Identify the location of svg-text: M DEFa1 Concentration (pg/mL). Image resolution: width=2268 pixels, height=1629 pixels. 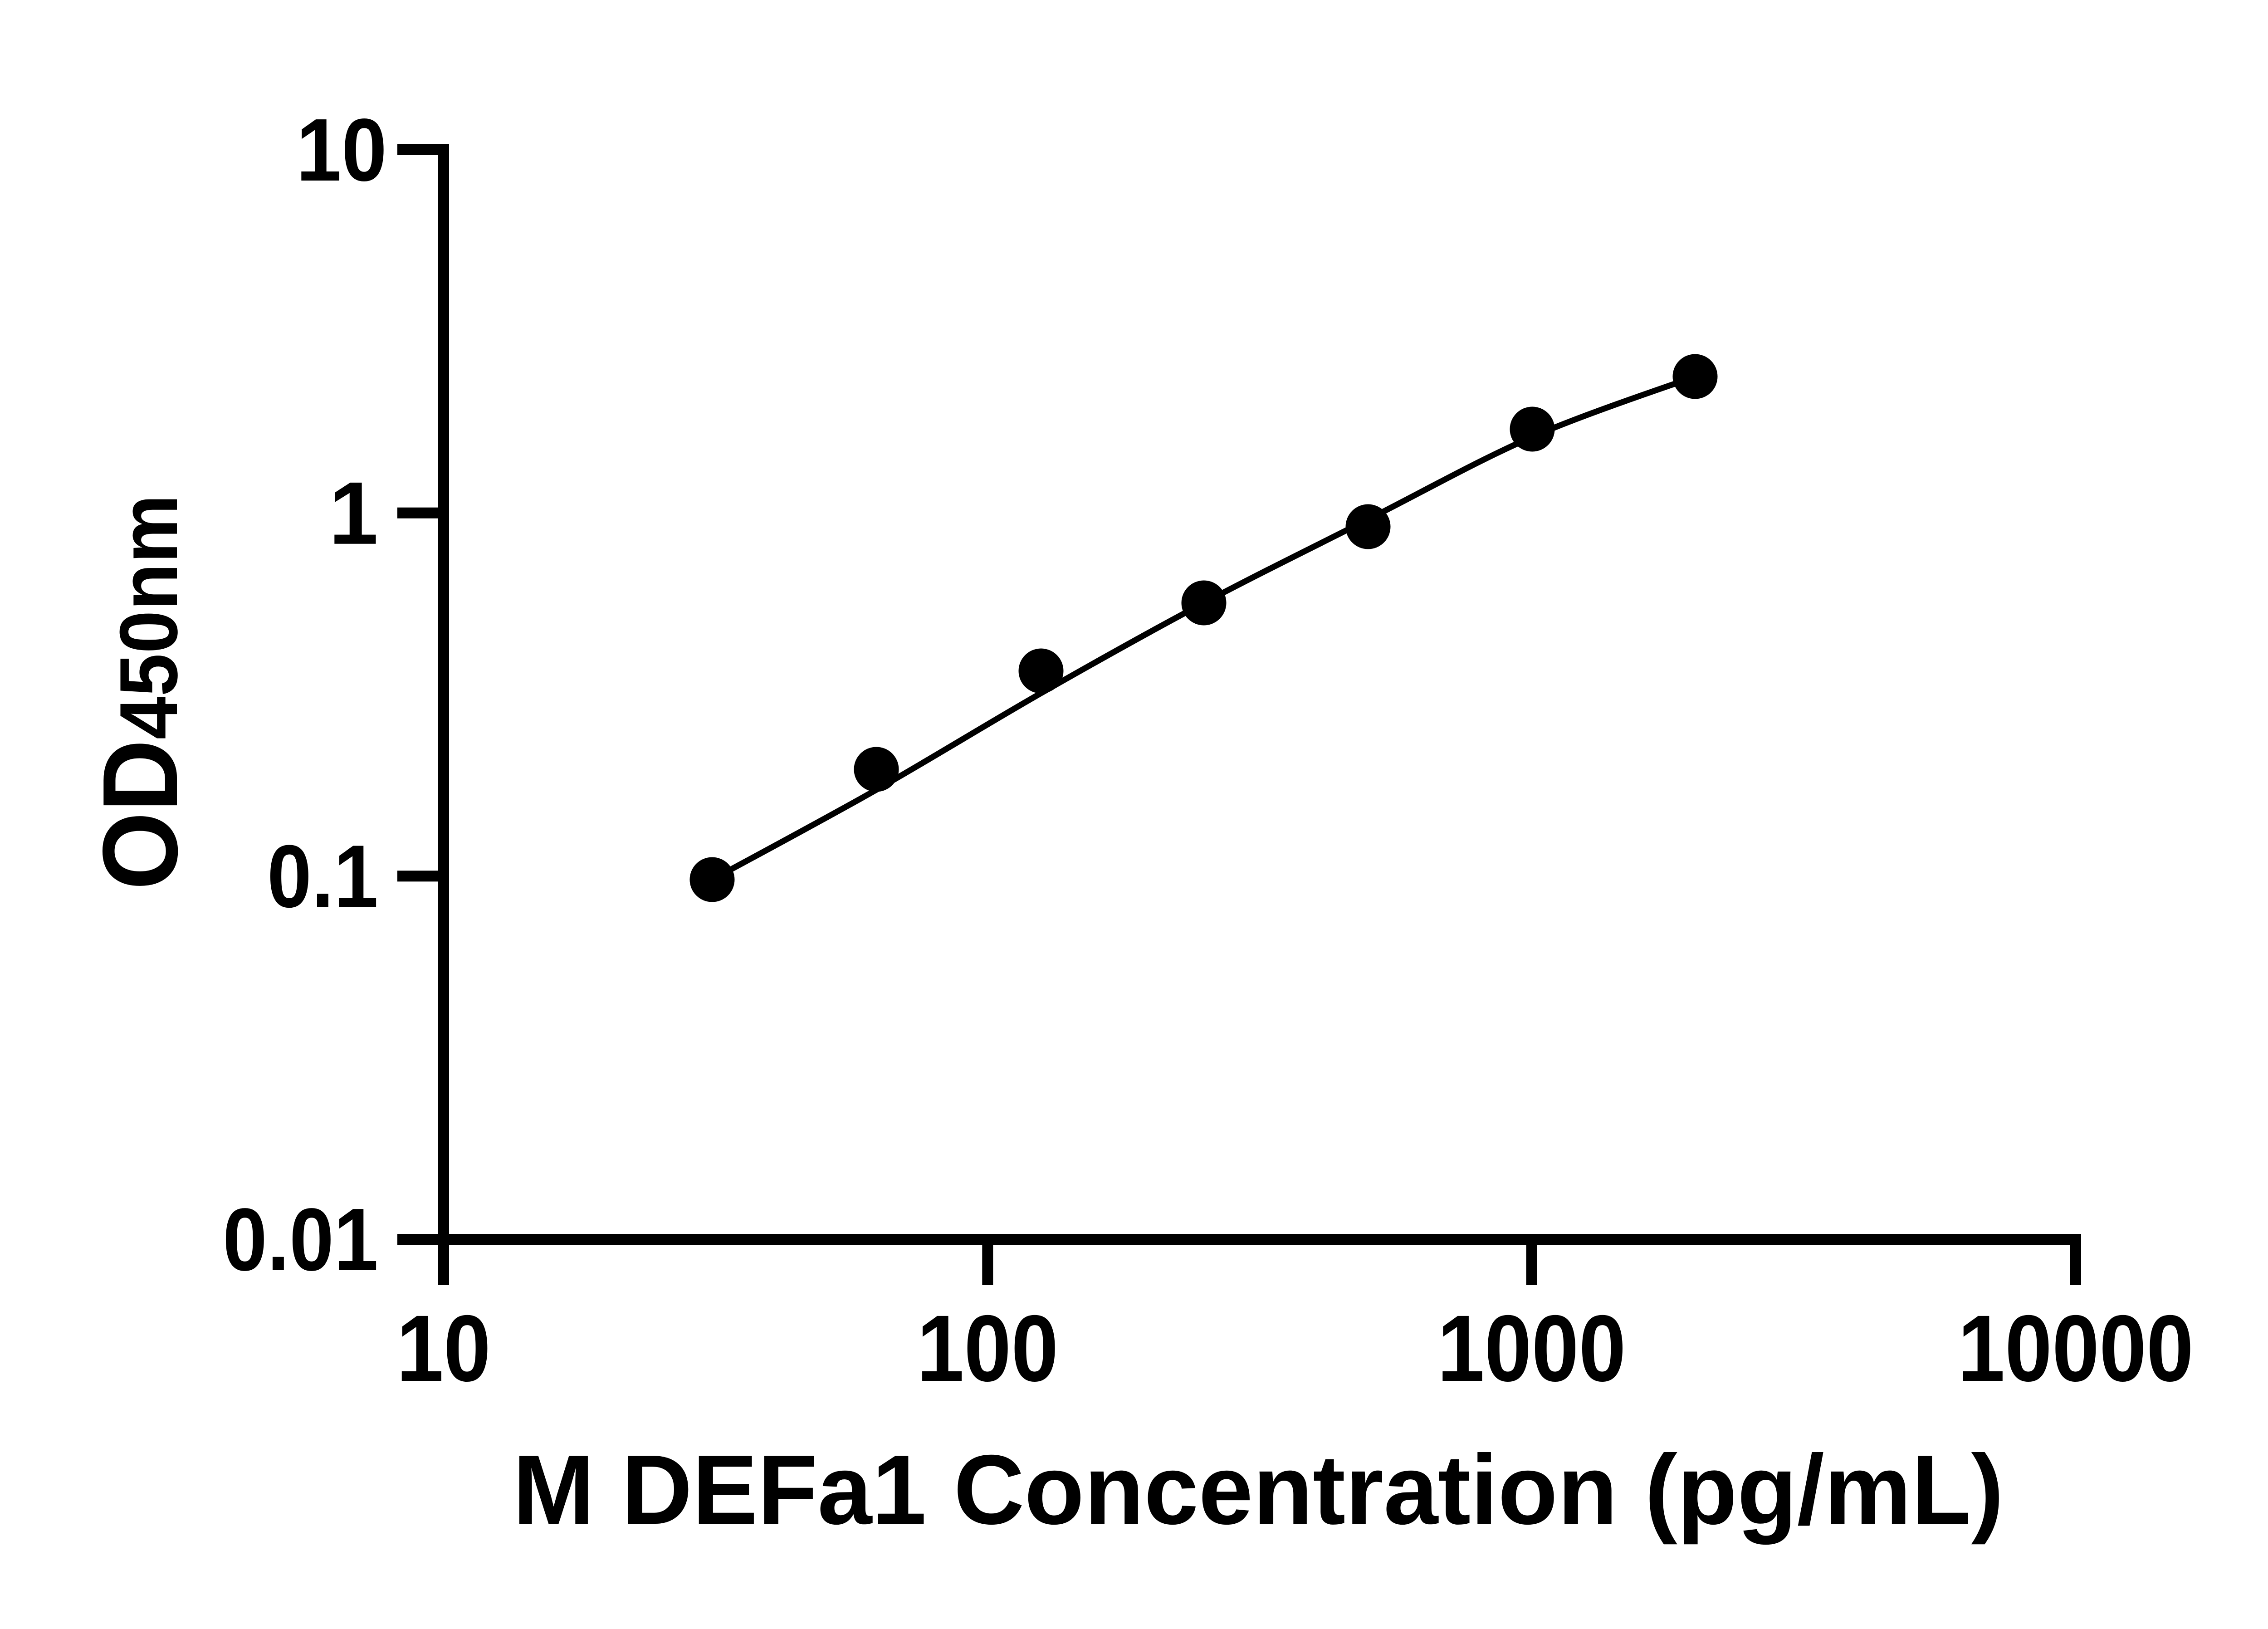
(1259, 1490).